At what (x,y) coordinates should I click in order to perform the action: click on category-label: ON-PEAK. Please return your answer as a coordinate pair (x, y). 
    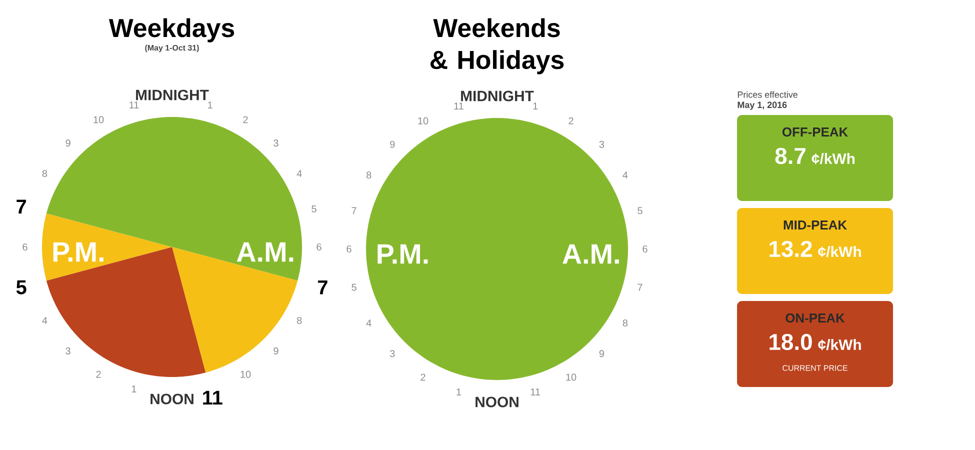
    Looking at the image, I should click on (815, 318).